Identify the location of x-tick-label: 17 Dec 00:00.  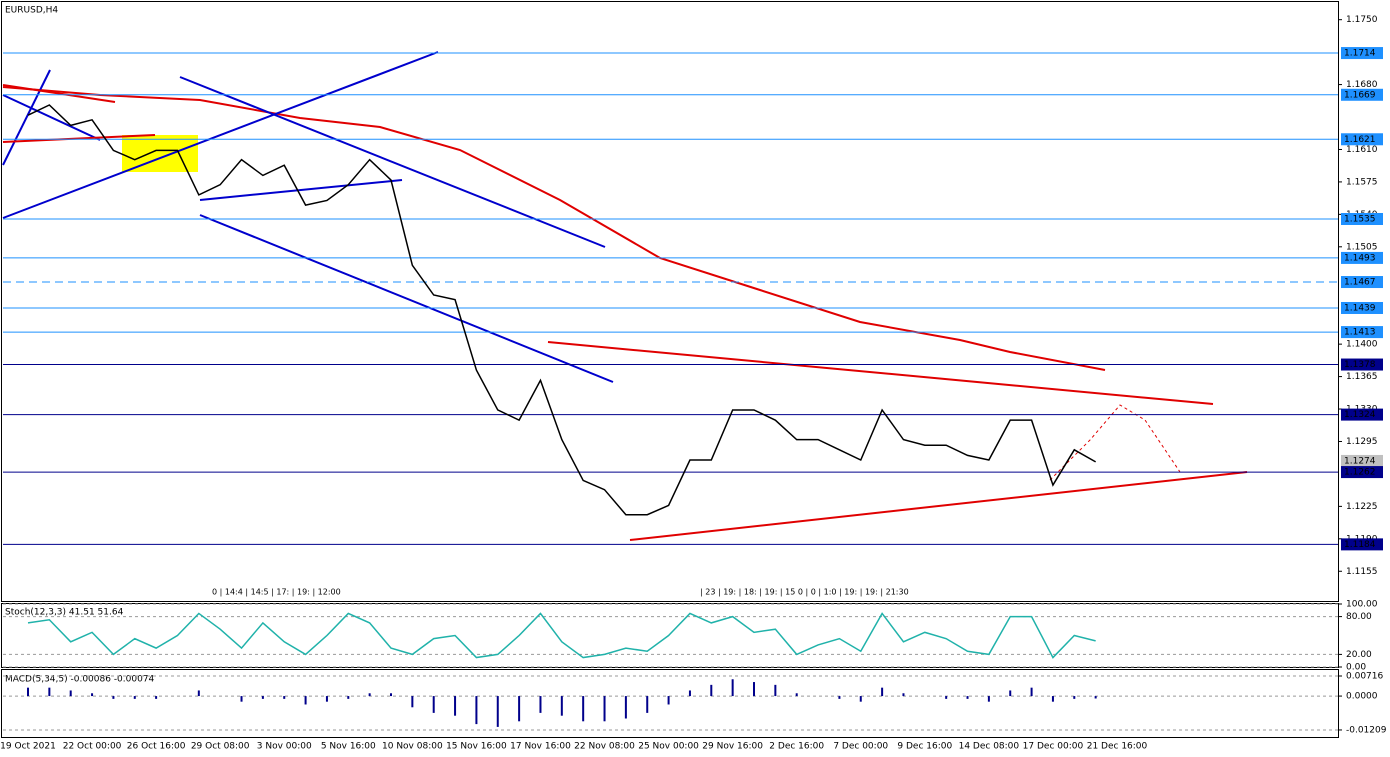
(1053, 747).